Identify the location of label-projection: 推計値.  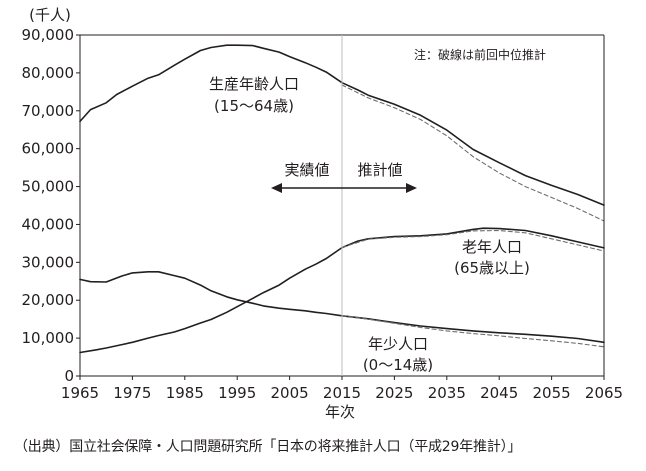
(379, 170).